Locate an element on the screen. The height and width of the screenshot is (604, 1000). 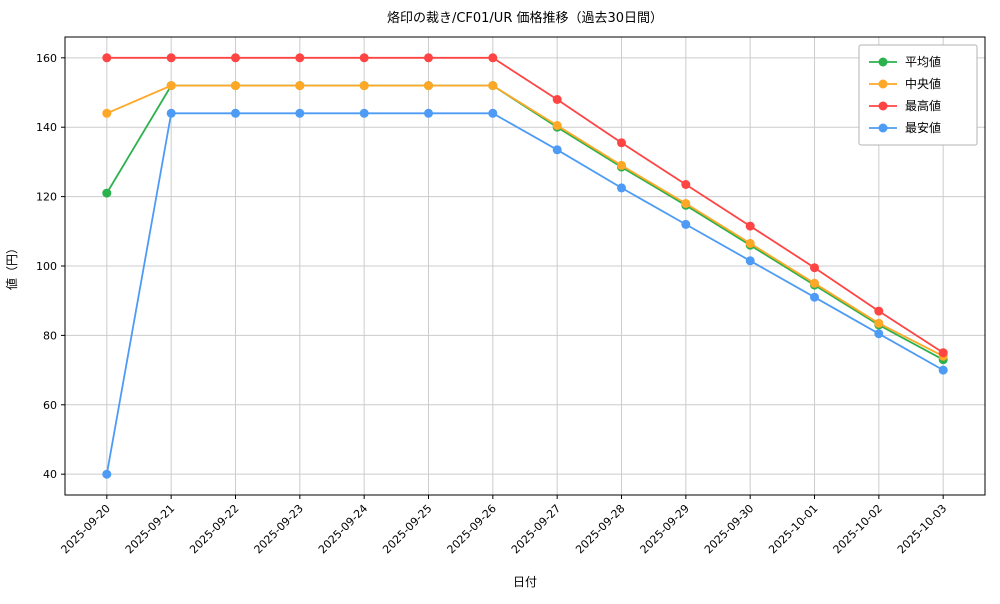
legend-label: 平均値 is located at coordinates (923, 61).